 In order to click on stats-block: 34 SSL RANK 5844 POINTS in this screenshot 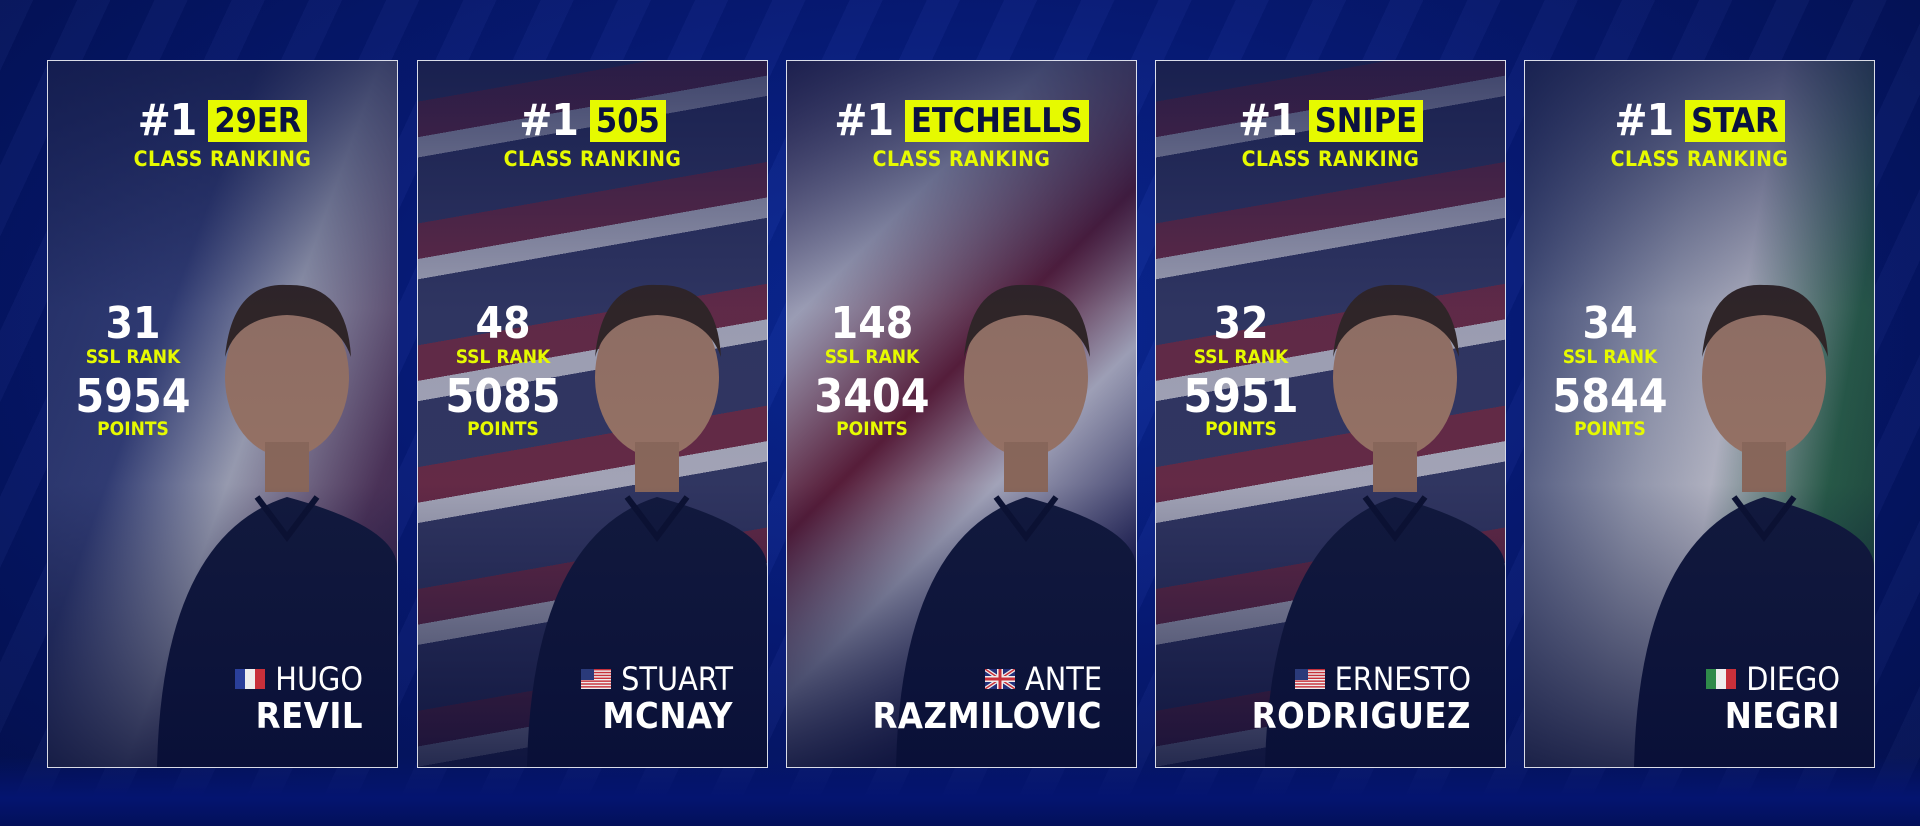, I will do `click(1610, 369)`.